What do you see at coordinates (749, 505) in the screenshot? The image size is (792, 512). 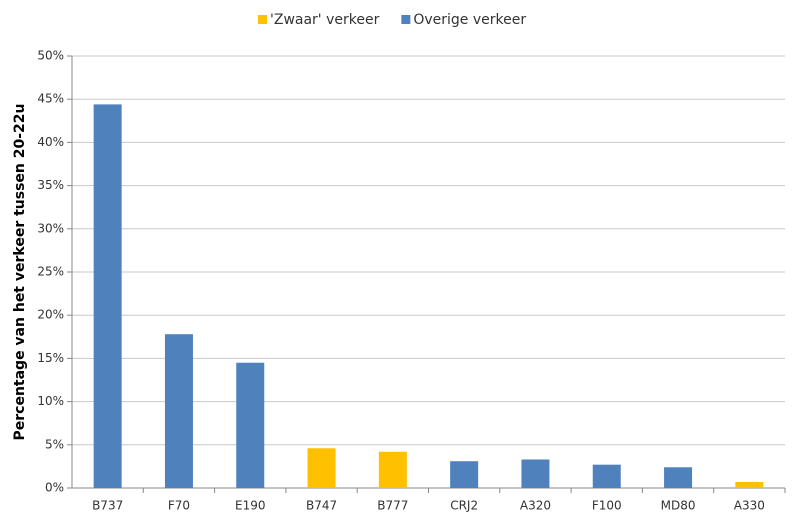 I see `x-tick-label: A330` at bounding box center [749, 505].